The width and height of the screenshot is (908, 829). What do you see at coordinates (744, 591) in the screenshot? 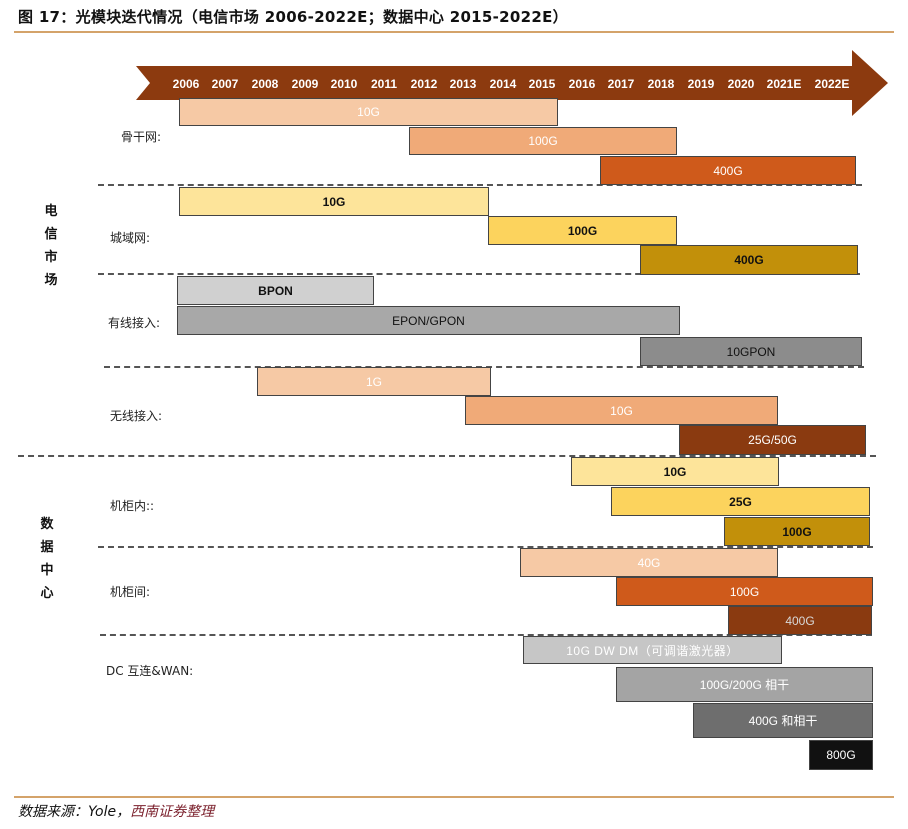
I see `bar-inter-rack-100g: 100G` at bounding box center [744, 591].